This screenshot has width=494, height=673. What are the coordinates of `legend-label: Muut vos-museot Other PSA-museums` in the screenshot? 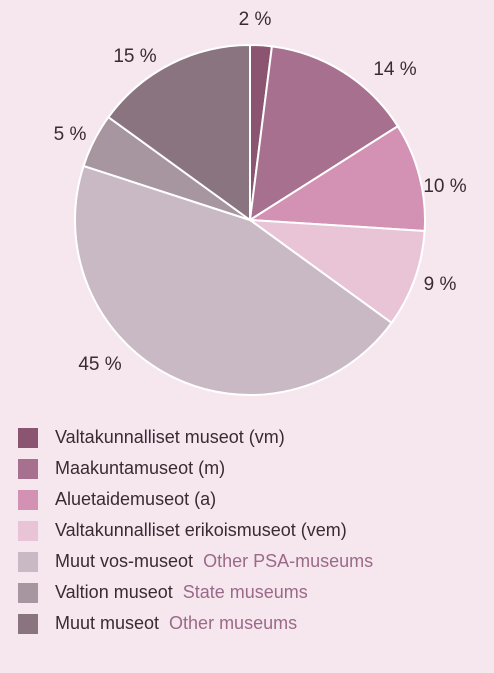 It's located at (214, 561).